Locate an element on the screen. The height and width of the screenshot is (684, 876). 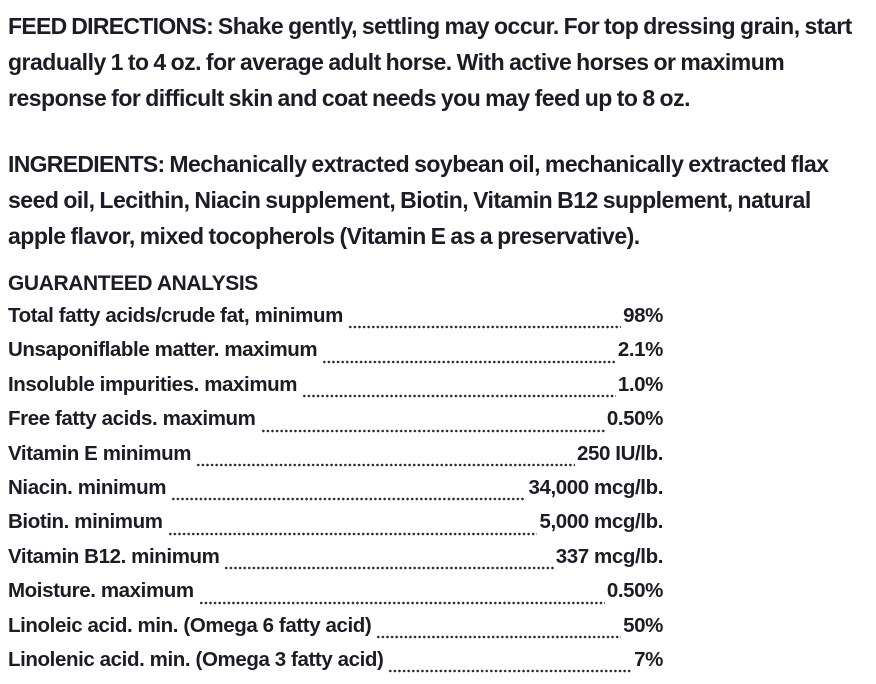
analysis-row-label: Free fatty acids. maximum is located at coordinates (132, 419).